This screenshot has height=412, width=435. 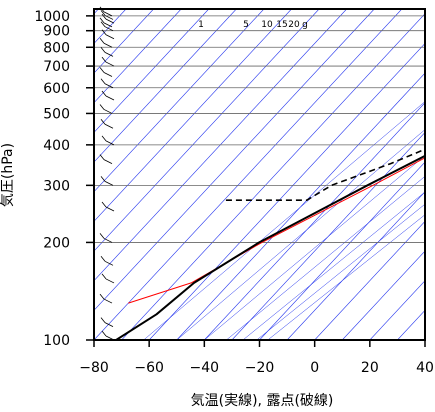 What do you see at coordinates (281, 25) in the screenshot?
I see `mixing-ratio-label: 15` at bounding box center [281, 25].